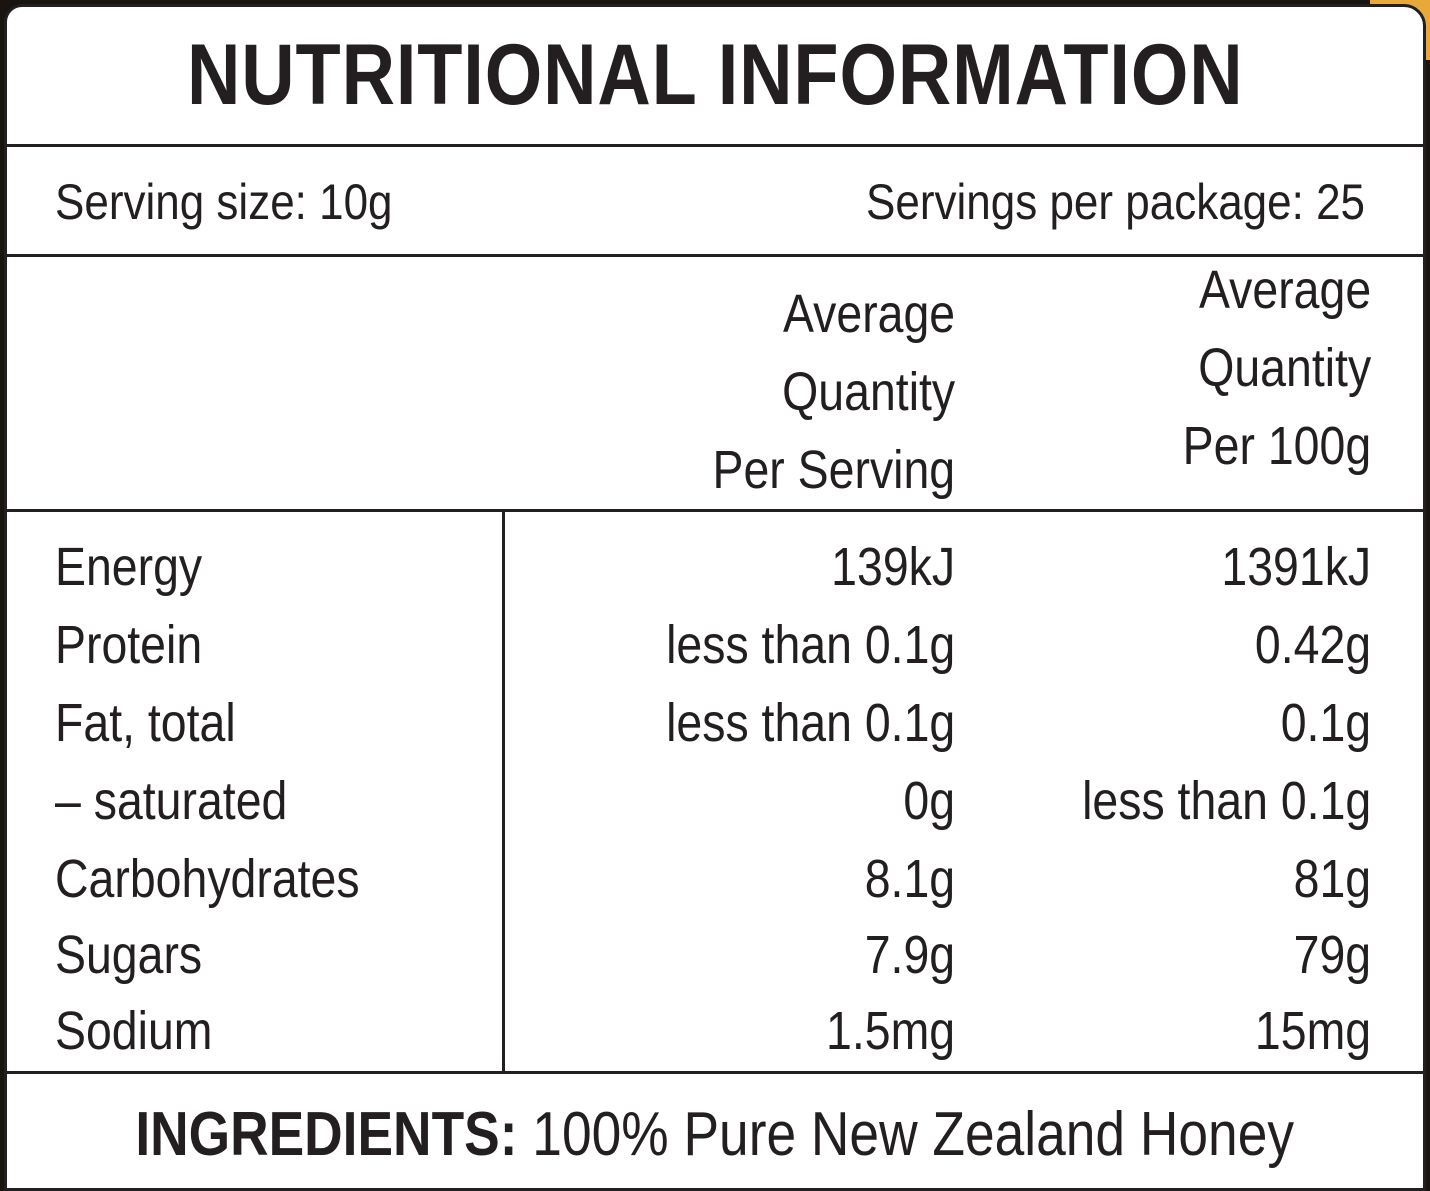 This screenshot has width=1430, height=1191. What do you see at coordinates (1332, 955) in the screenshot?
I see `nutrient-per-100g: 79g` at bounding box center [1332, 955].